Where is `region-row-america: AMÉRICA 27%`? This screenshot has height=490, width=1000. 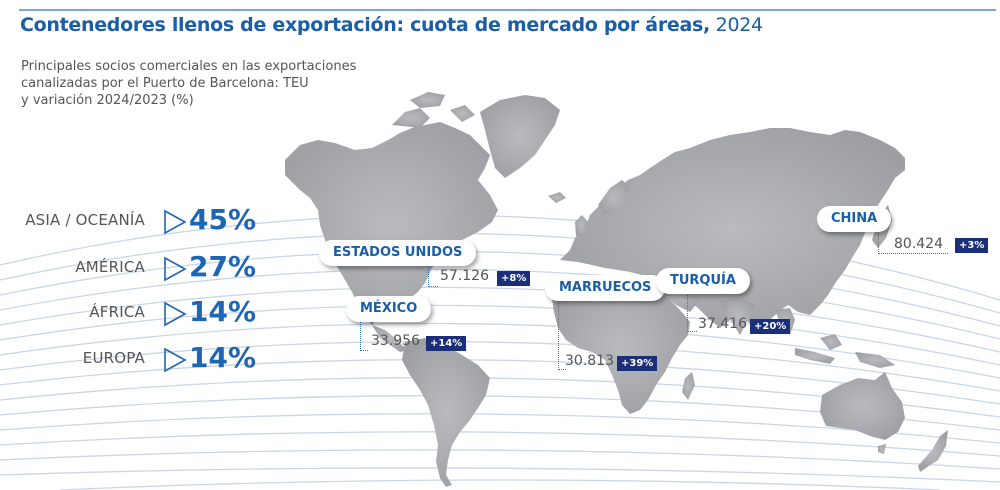 region-row-america: AMÉRICA 27% is located at coordinates (135, 270).